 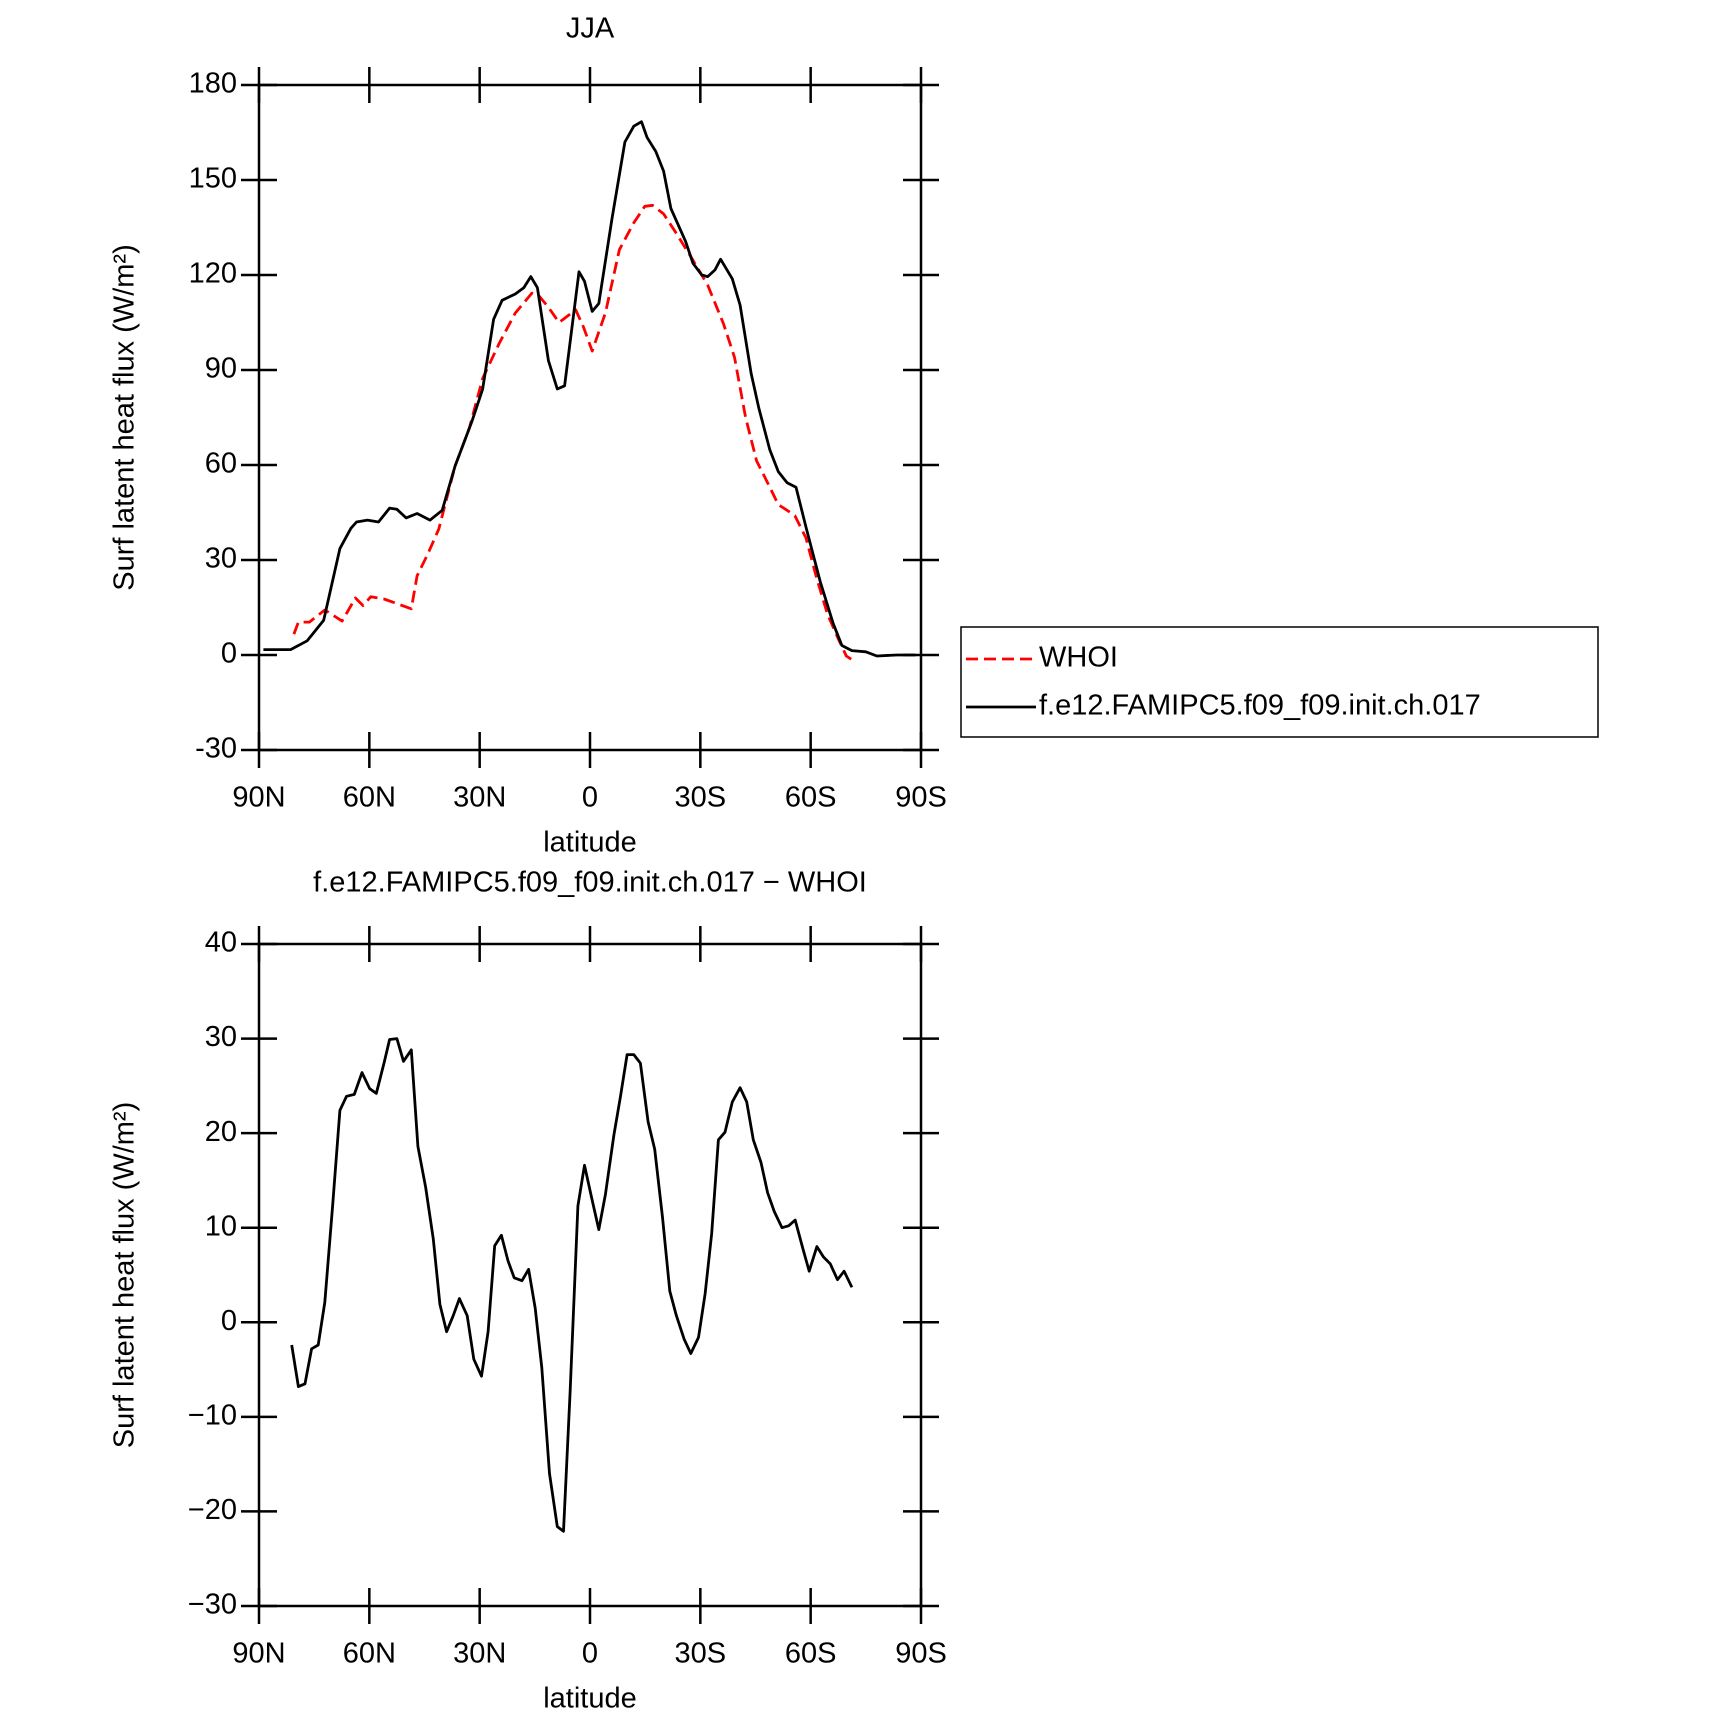 I want to click on legend-label: WHOI, so click(x=1078, y=658).